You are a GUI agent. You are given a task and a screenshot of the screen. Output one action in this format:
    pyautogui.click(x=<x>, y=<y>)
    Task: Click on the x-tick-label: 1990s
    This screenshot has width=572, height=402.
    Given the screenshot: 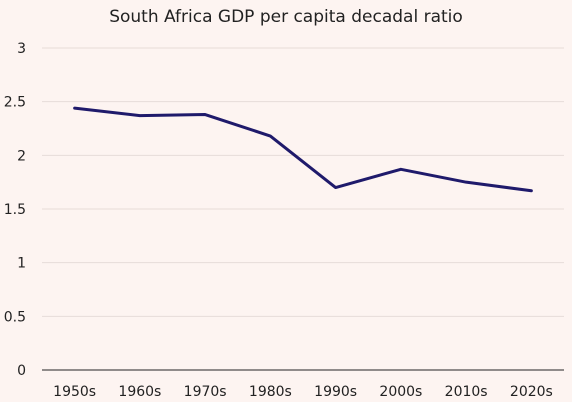 What is the action you would take?
    pyautogui.click(x=335, y=392)
    